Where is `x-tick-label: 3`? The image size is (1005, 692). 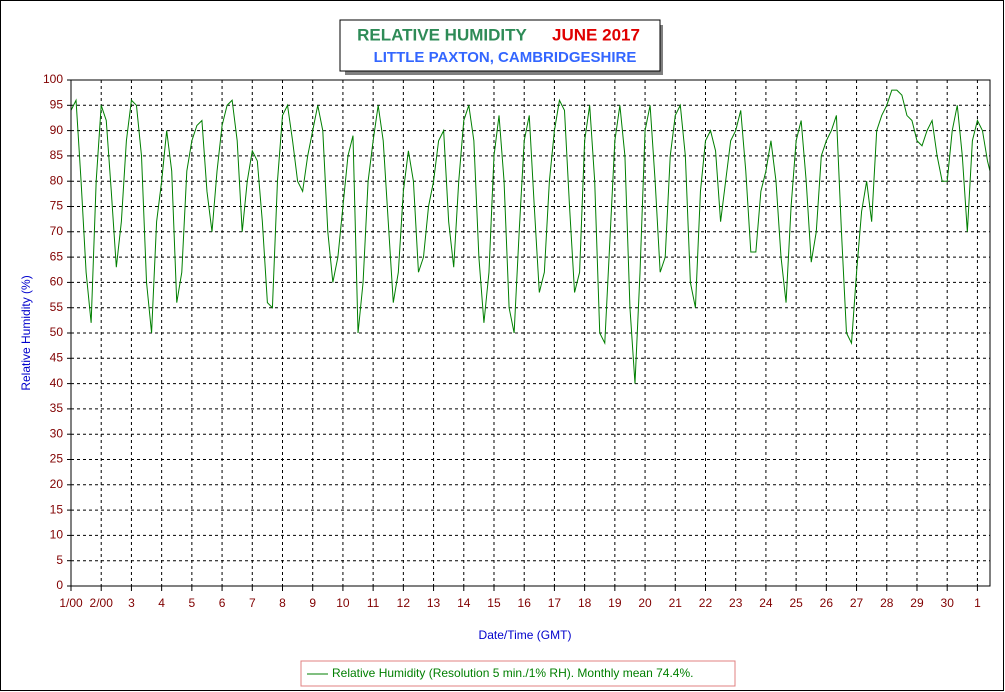
x-tick-label: 3 is located at coordinates (131, 603).